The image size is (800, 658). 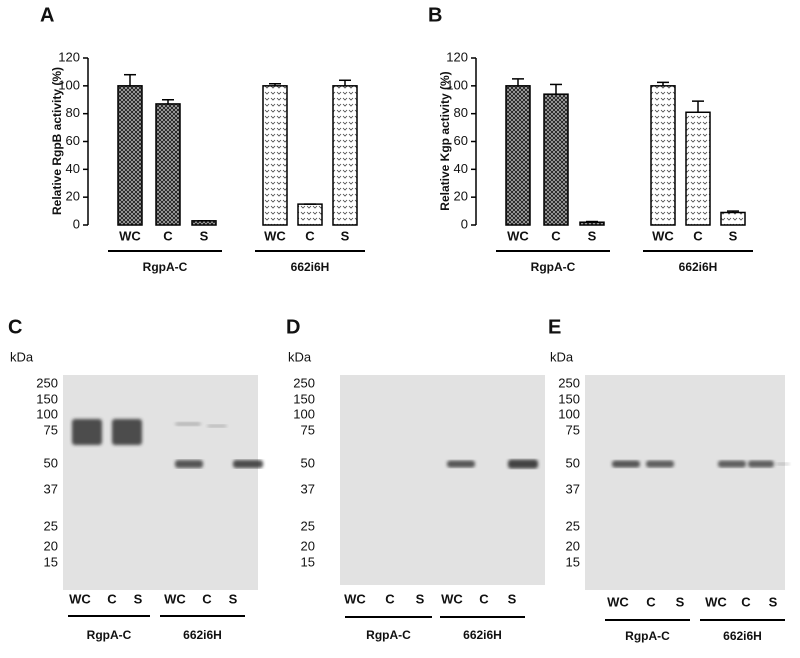 I want to click on panel-label: B, so click(x=435, y=15).